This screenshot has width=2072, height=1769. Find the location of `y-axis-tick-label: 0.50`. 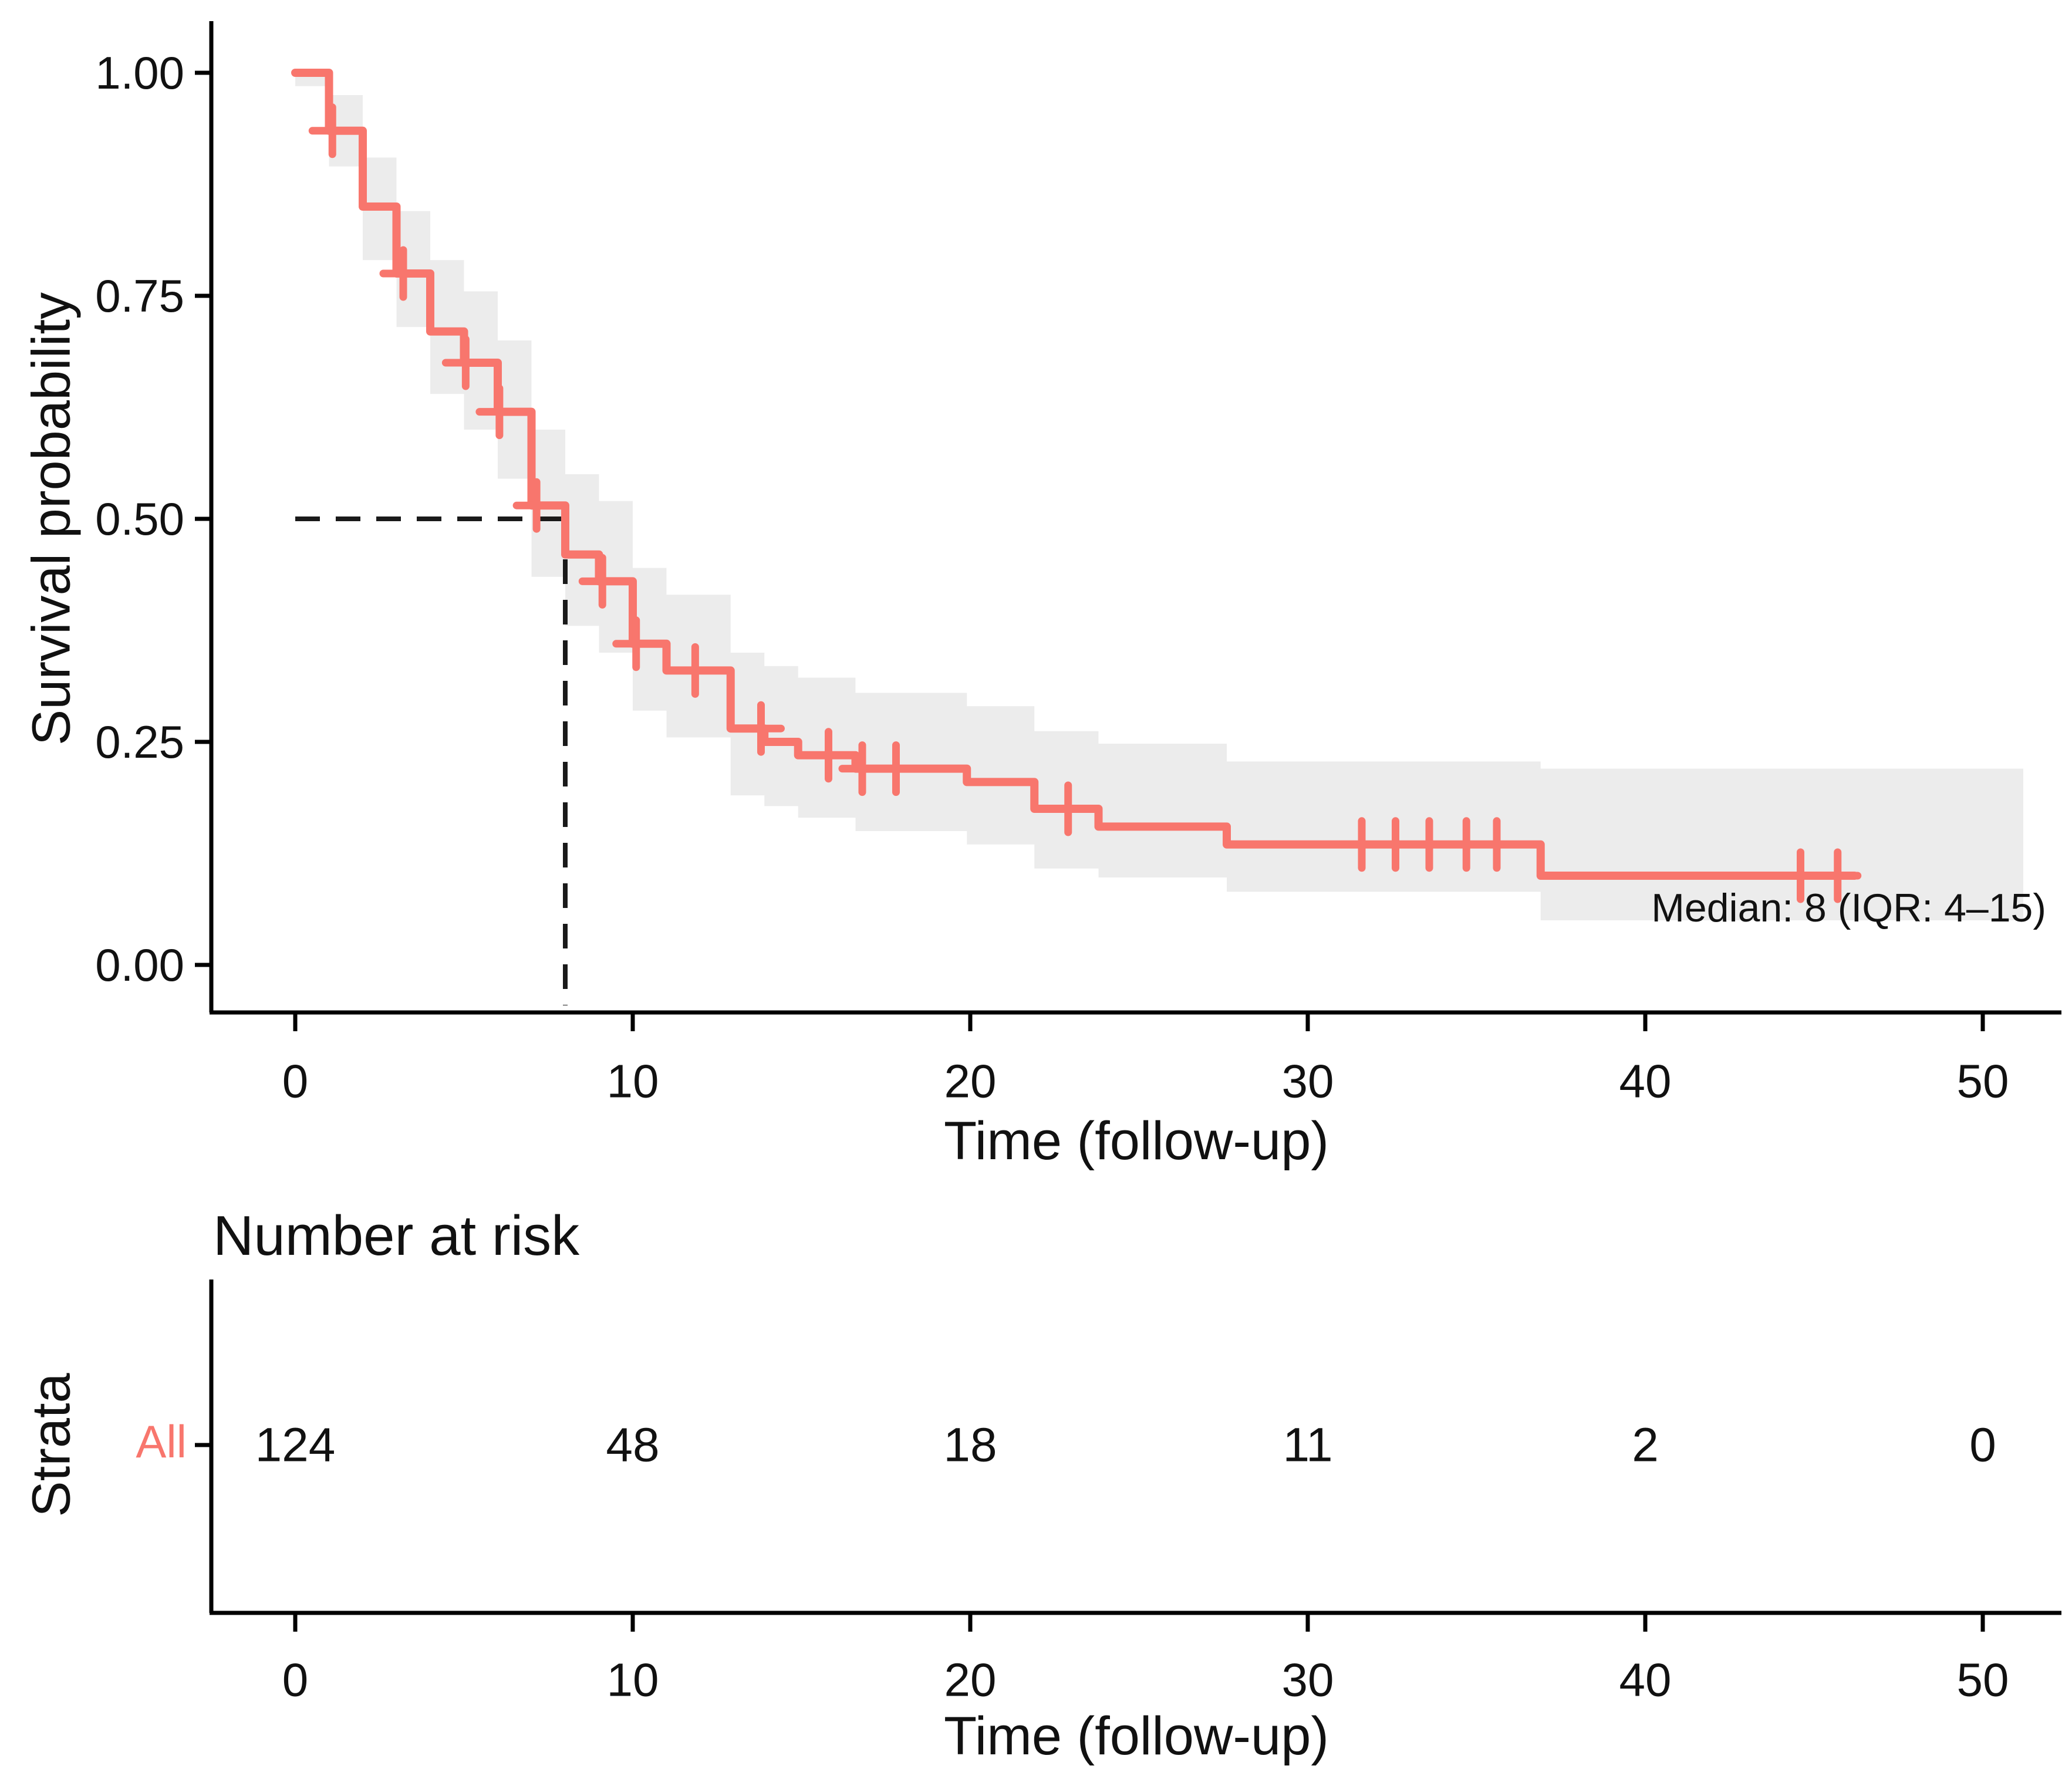

y-axis-tick-label: 0.50 is located at coordinates (139, 519).